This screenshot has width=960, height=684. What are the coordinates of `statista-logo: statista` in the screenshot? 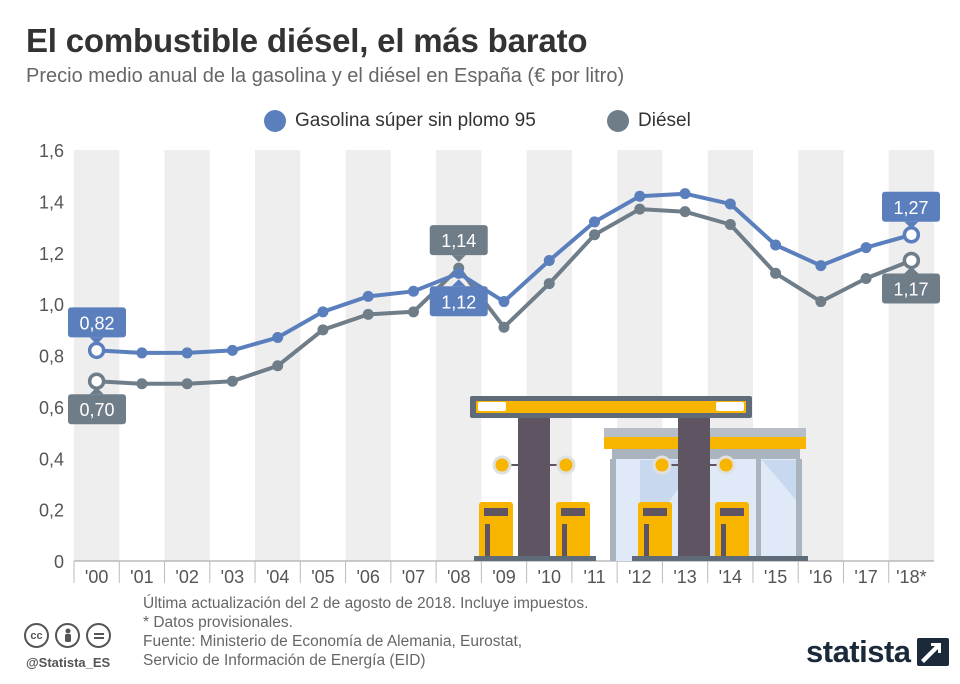 It's located at (877, 652).